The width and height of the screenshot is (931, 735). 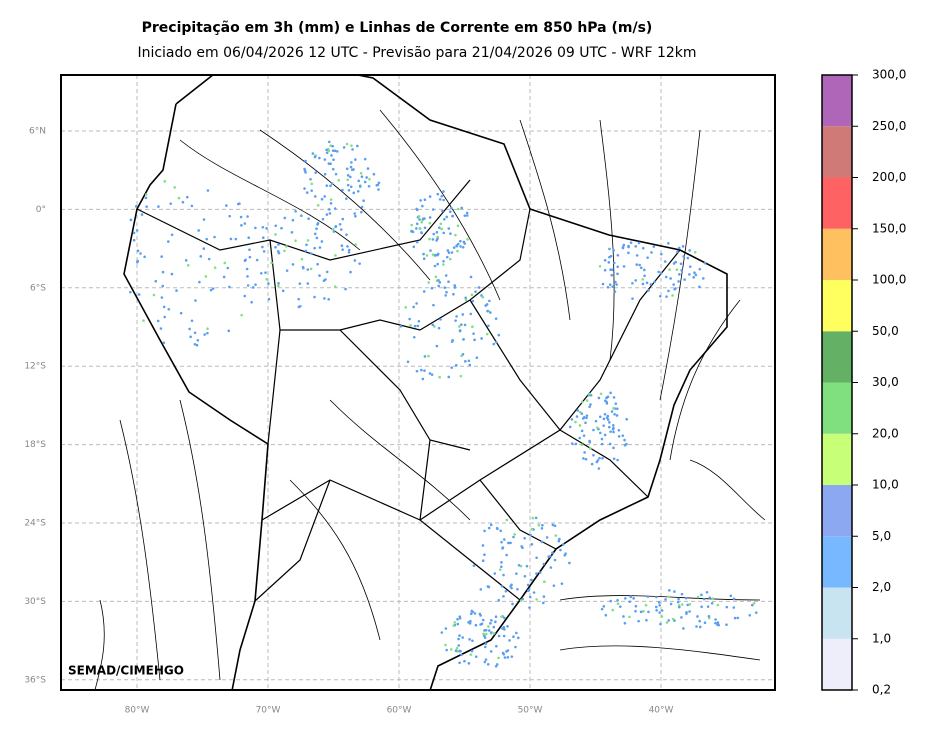 What do you see at coordinates (885, 382) in the screenshot?
I see `colorbar-label: 30,0` at bounding box center [885, 382].